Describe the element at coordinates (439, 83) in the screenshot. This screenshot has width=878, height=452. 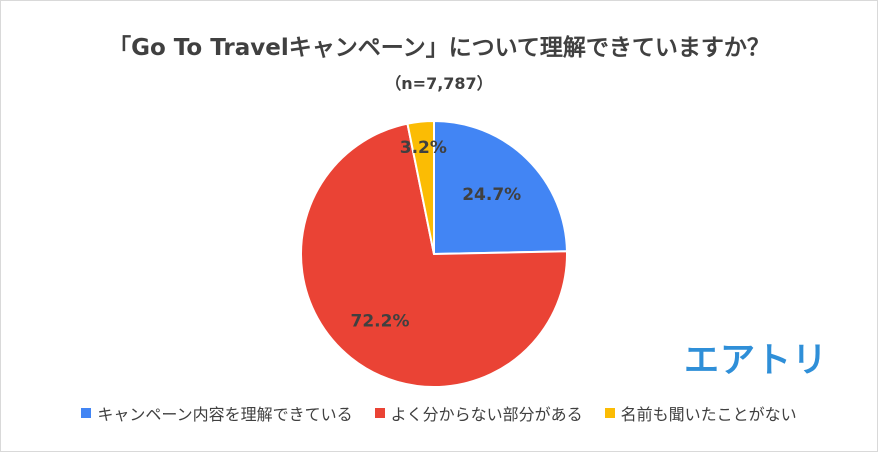
I see `chart-subtitle: （n=7,787）` at that location.